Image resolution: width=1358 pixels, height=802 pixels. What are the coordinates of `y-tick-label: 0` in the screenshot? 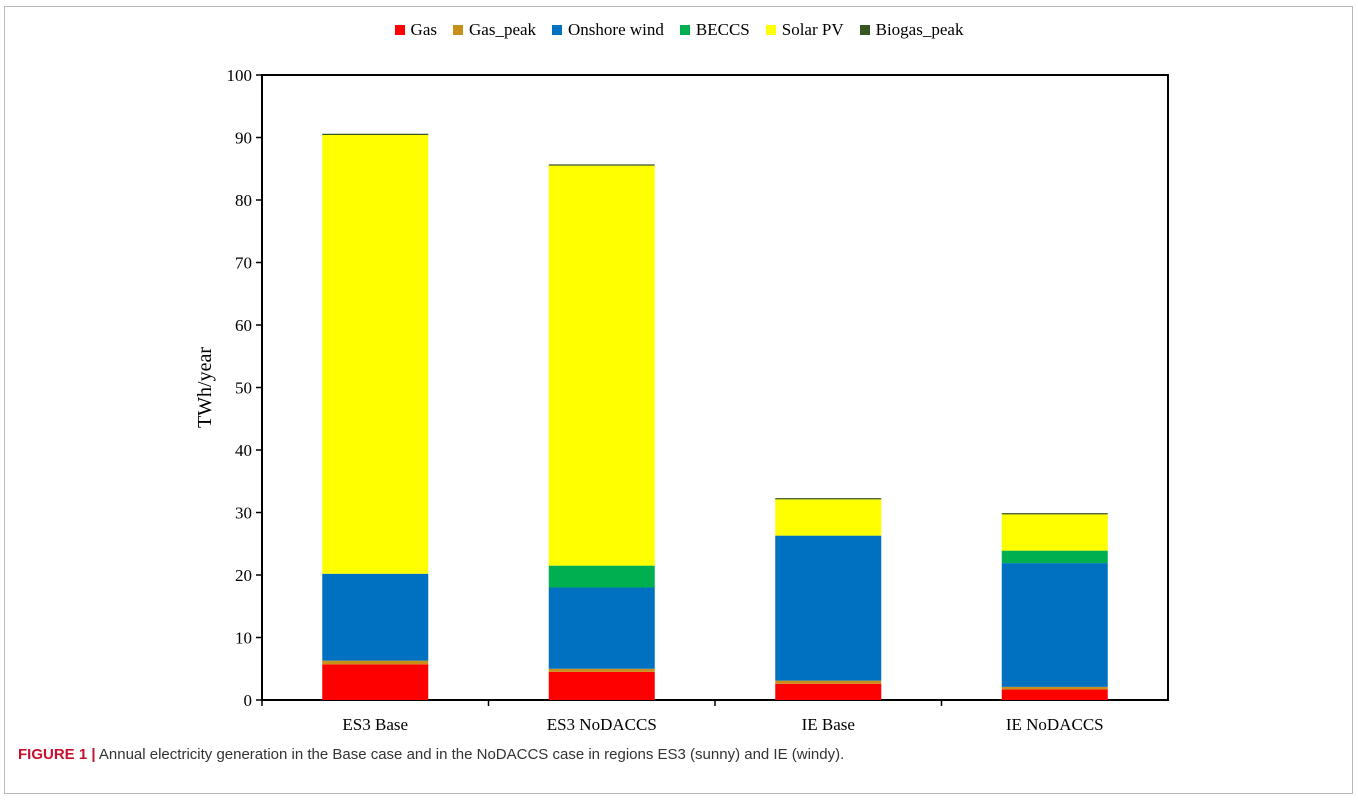 It's located at (248, 700).